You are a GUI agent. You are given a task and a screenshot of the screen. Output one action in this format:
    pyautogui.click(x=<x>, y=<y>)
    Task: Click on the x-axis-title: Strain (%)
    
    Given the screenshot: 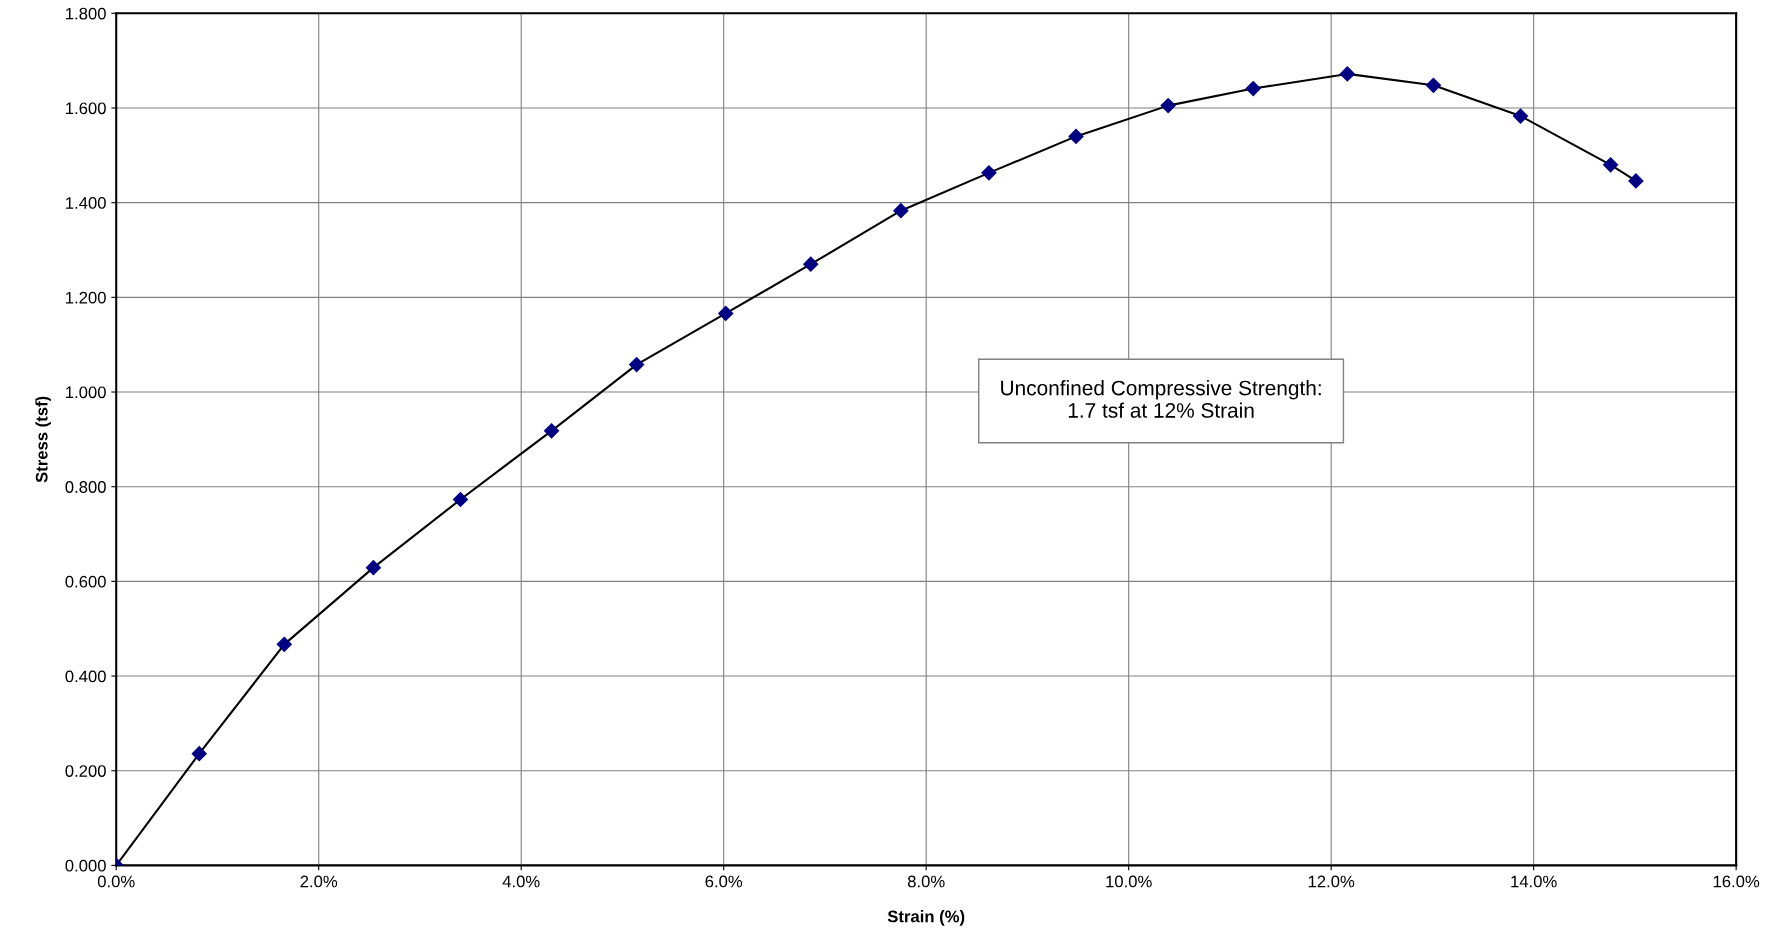 What is the action you would take?
    pyautogui.click(x=926, y=918)
    